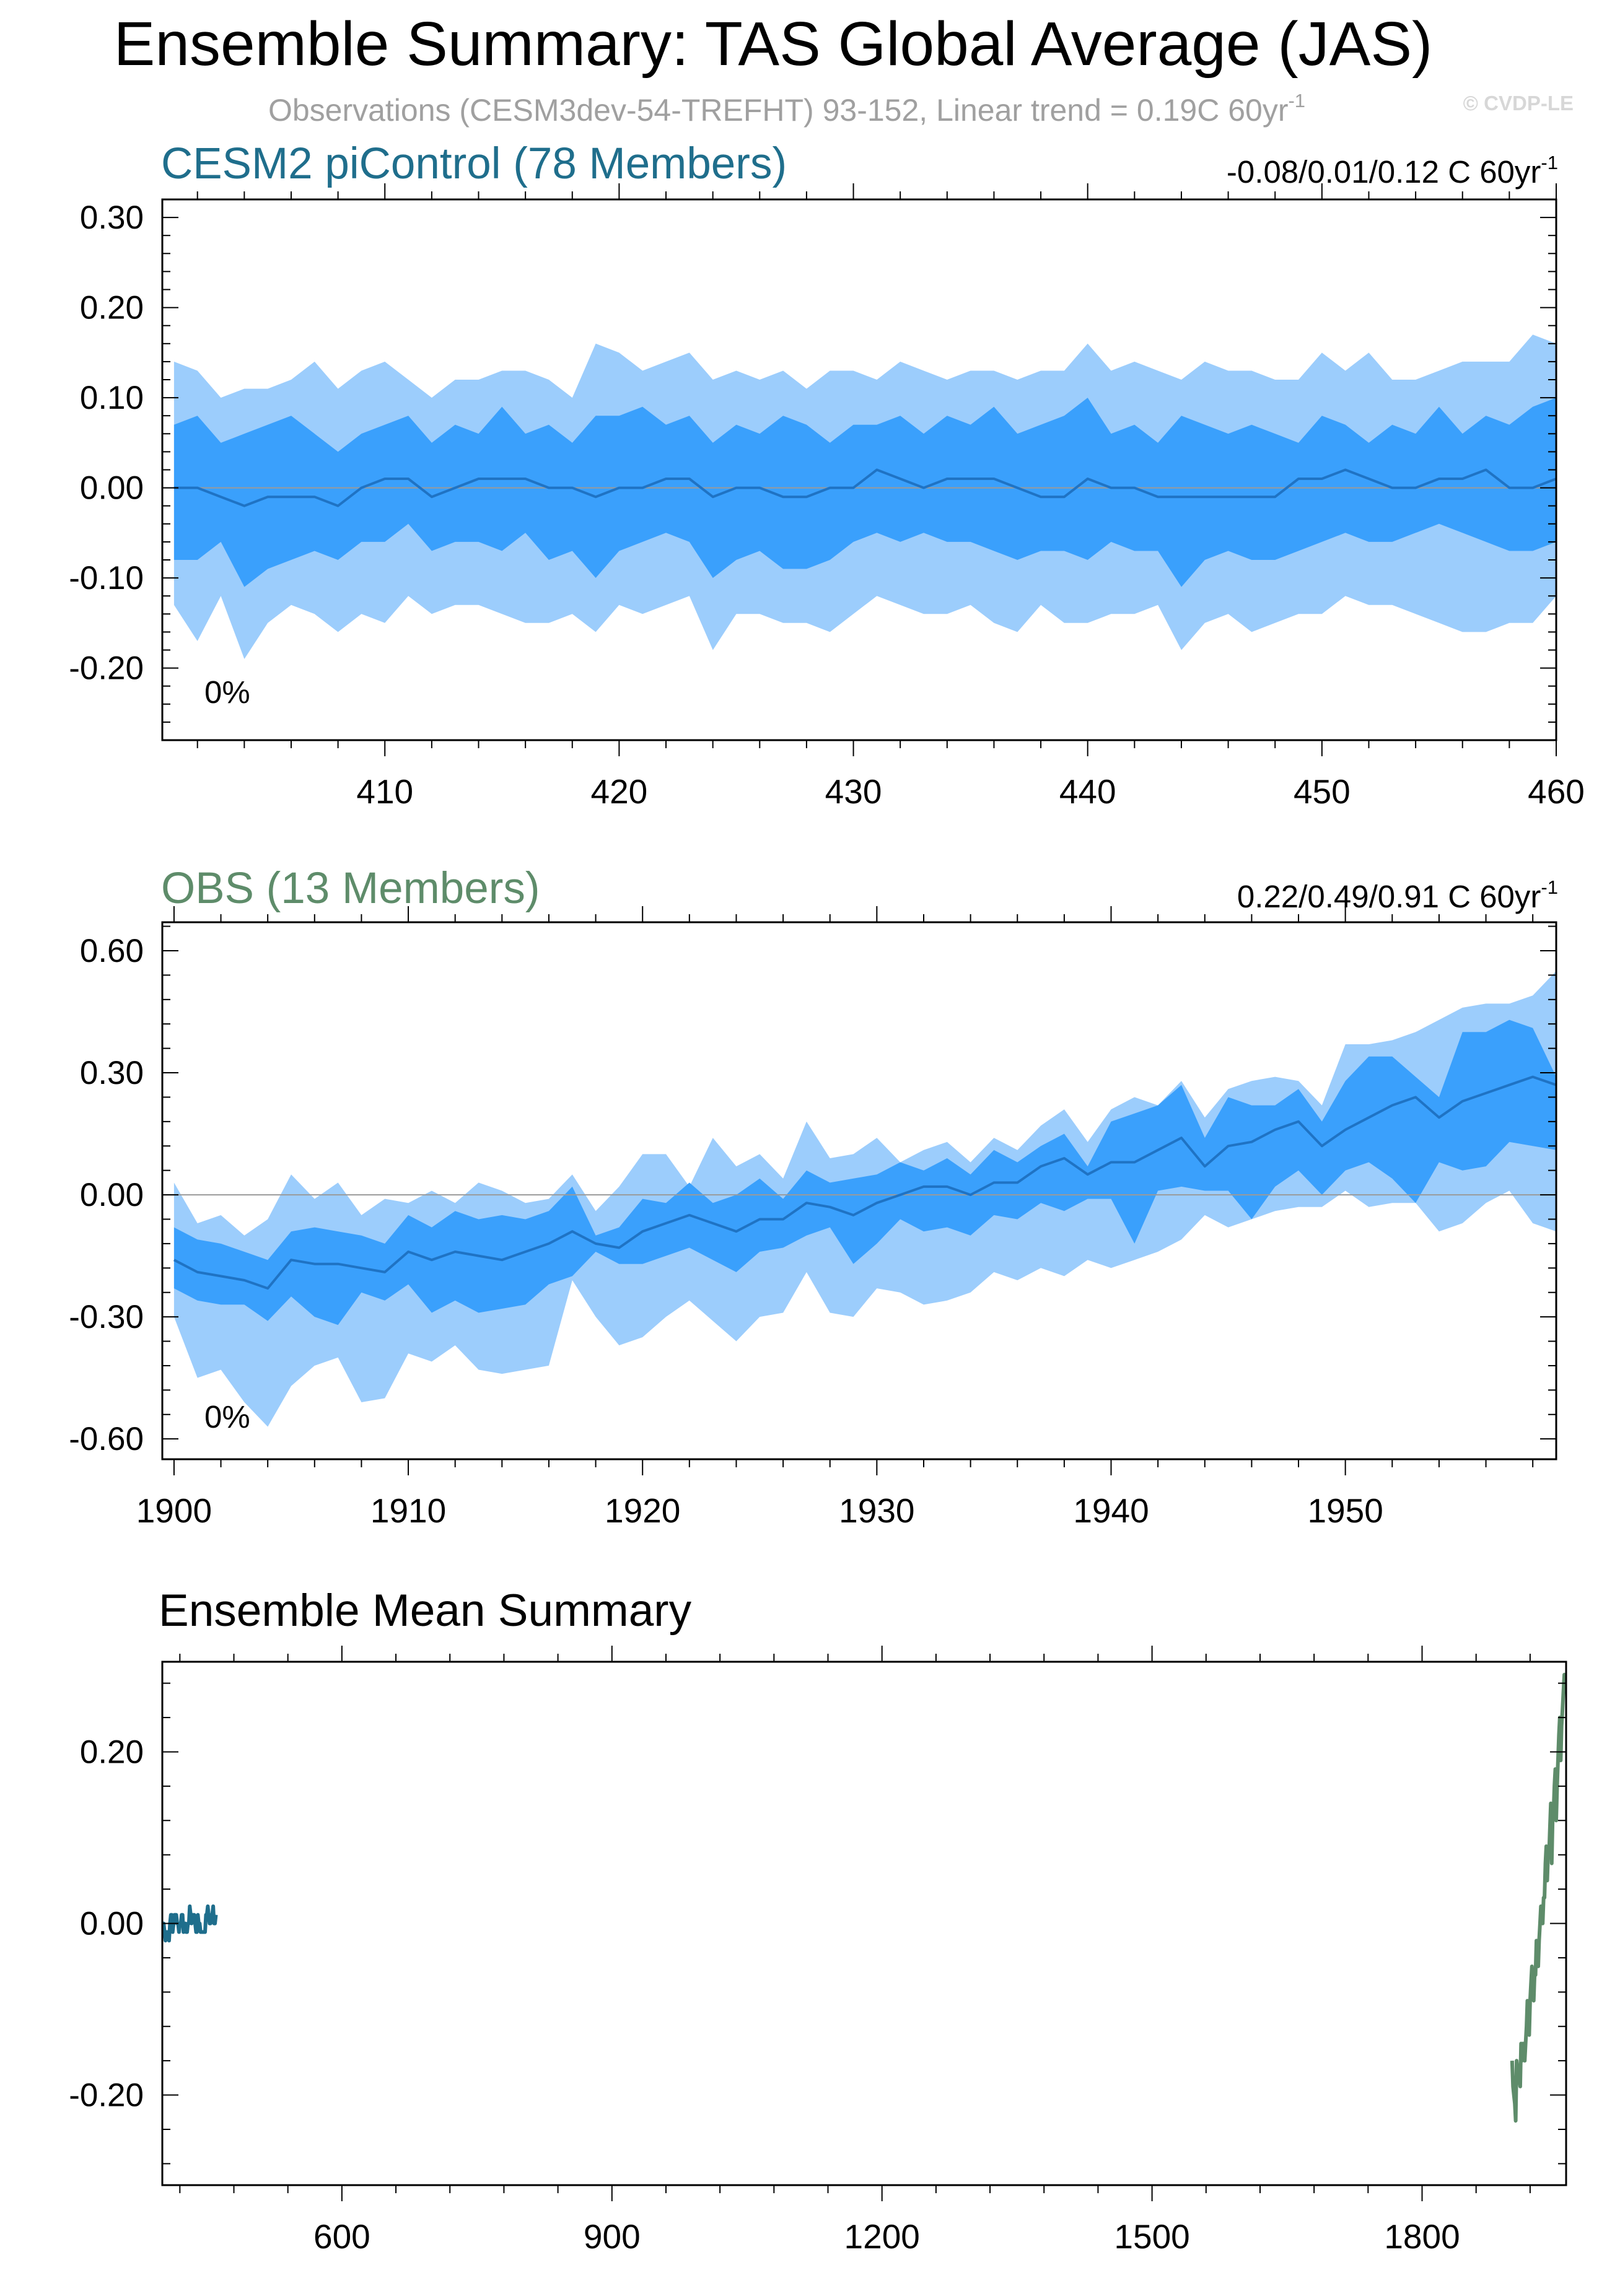 The height and width of the screenshot is (2296, 1607). I want to click on obs-ytick-label: -0.60, so click(106, 1439).